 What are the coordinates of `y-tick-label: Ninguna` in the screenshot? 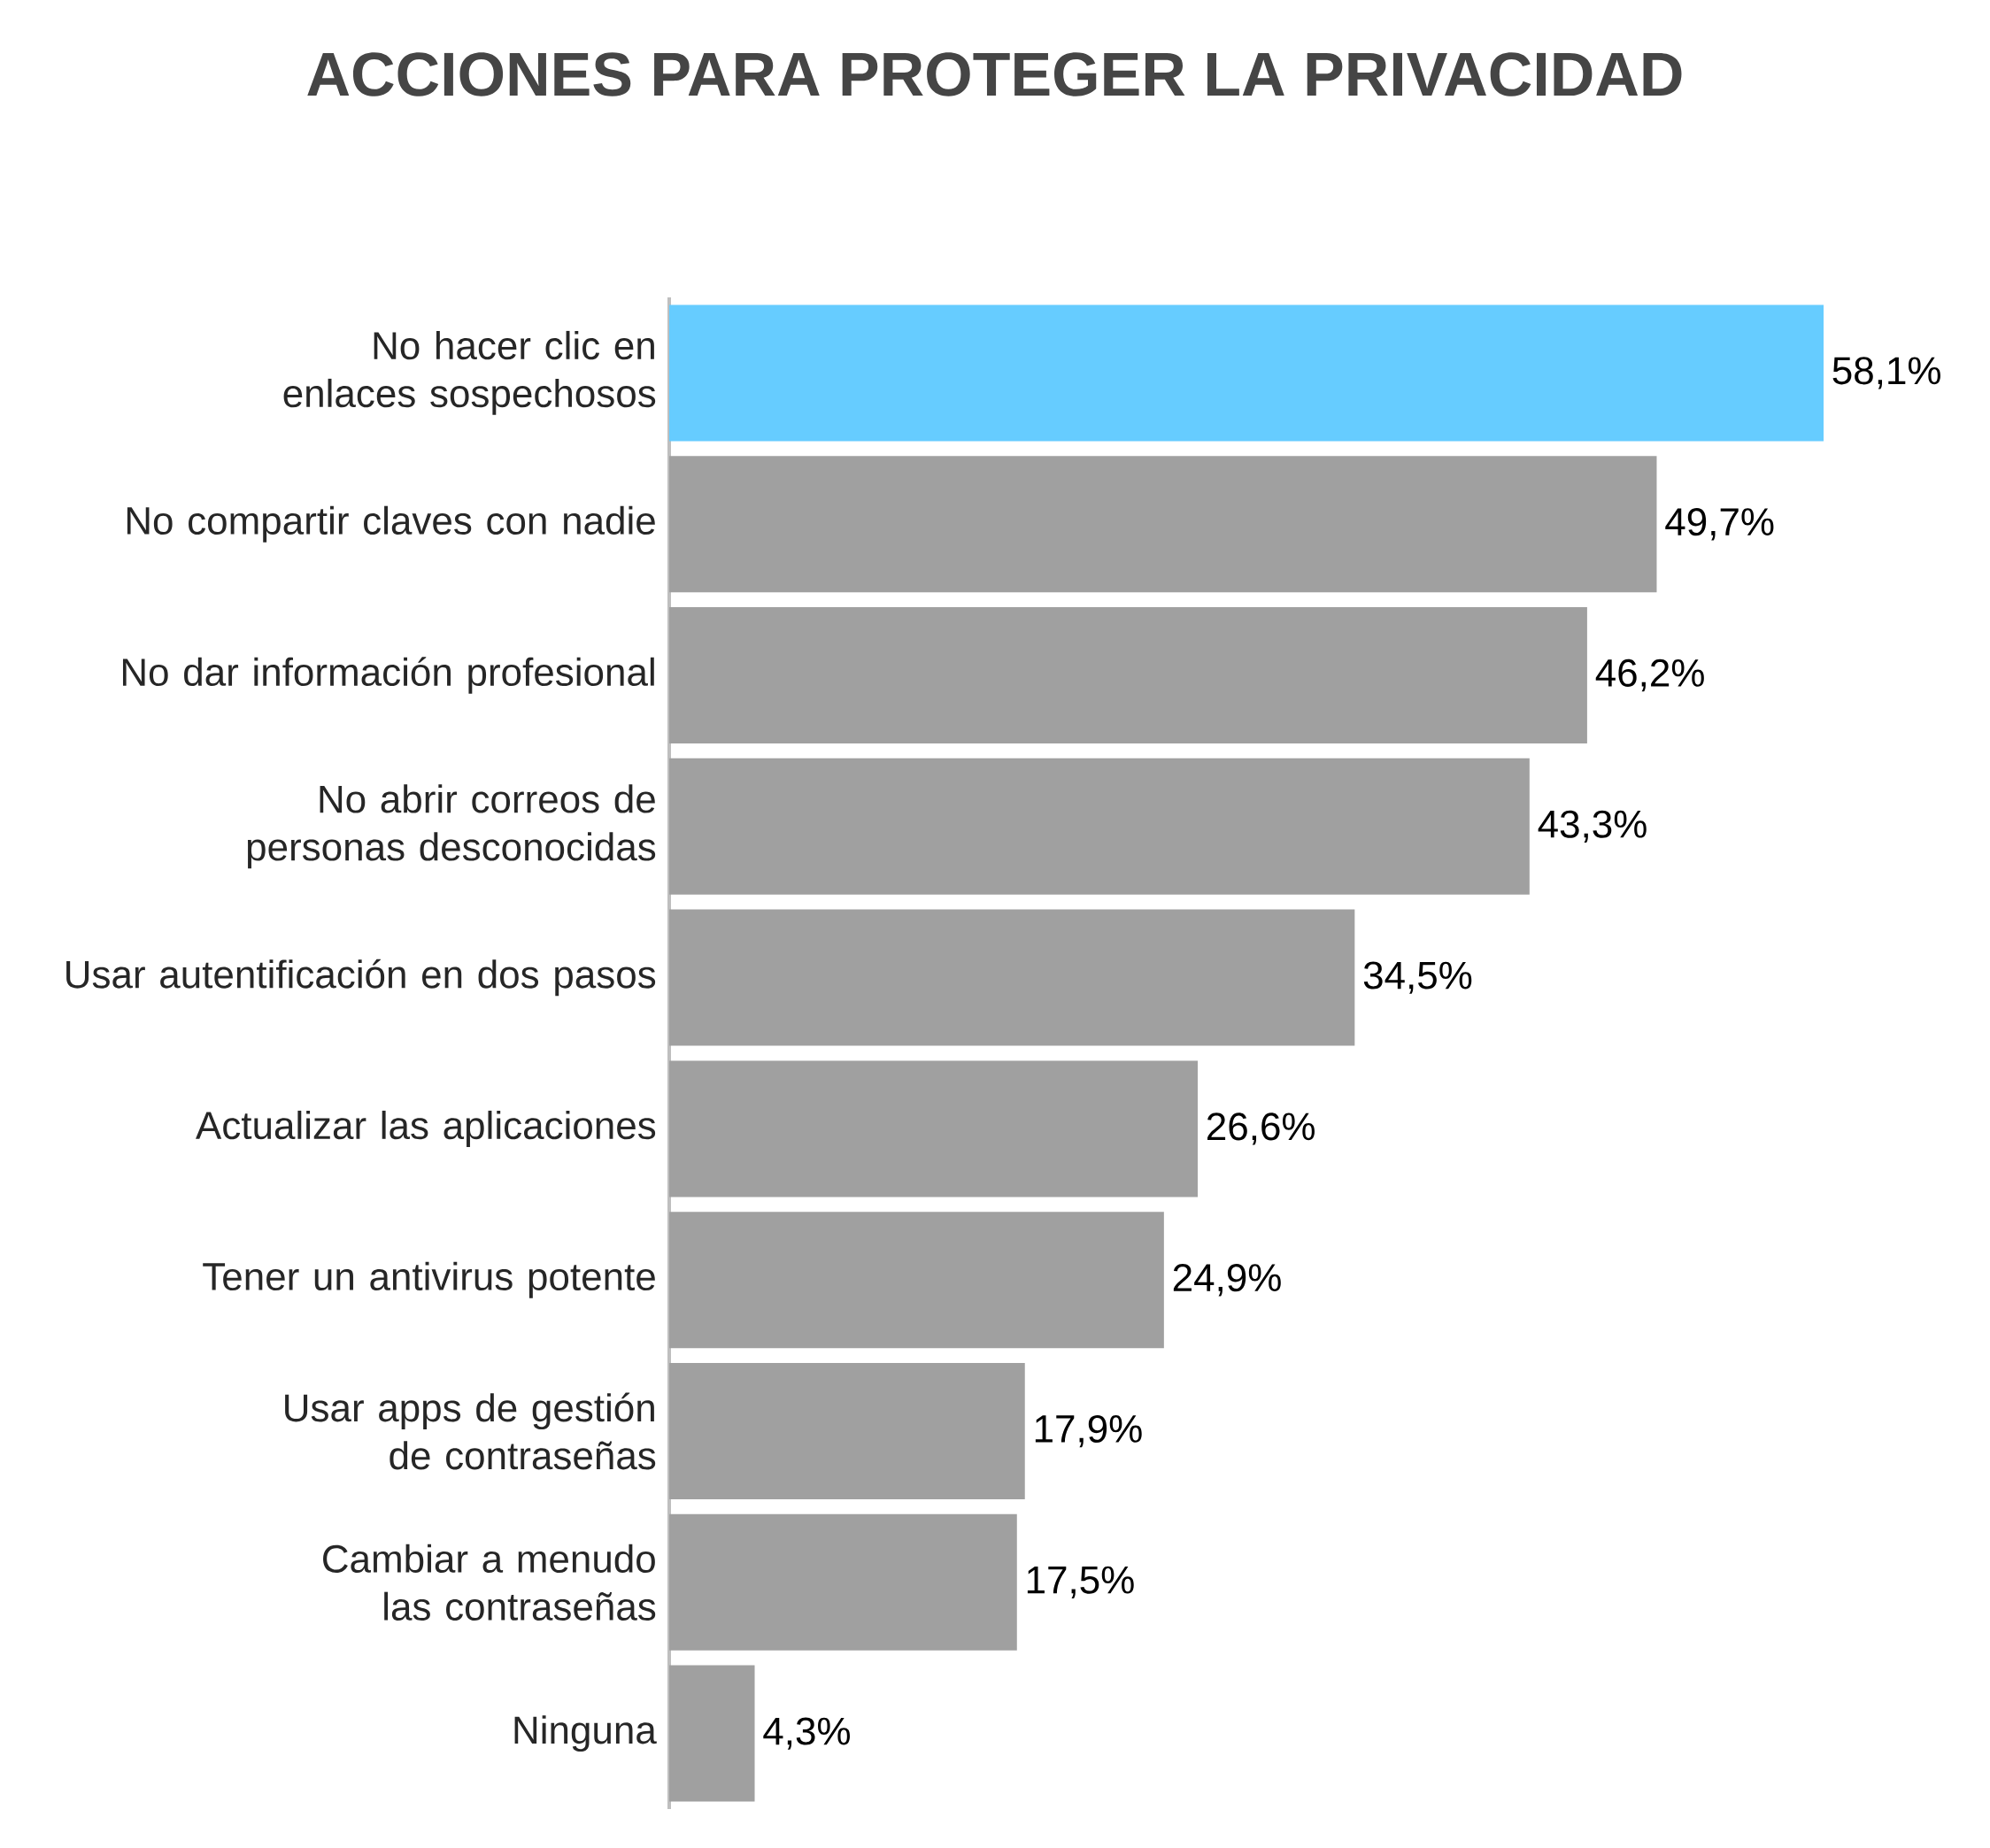 It's located at (586, 1733).